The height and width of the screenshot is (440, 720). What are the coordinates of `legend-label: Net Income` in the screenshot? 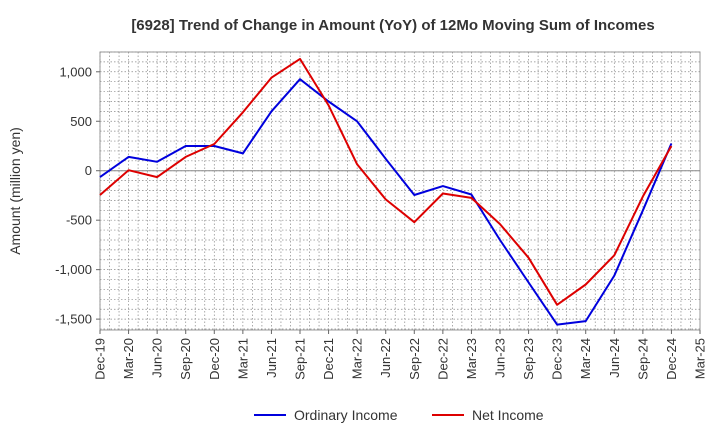 It's located at (508, 415).